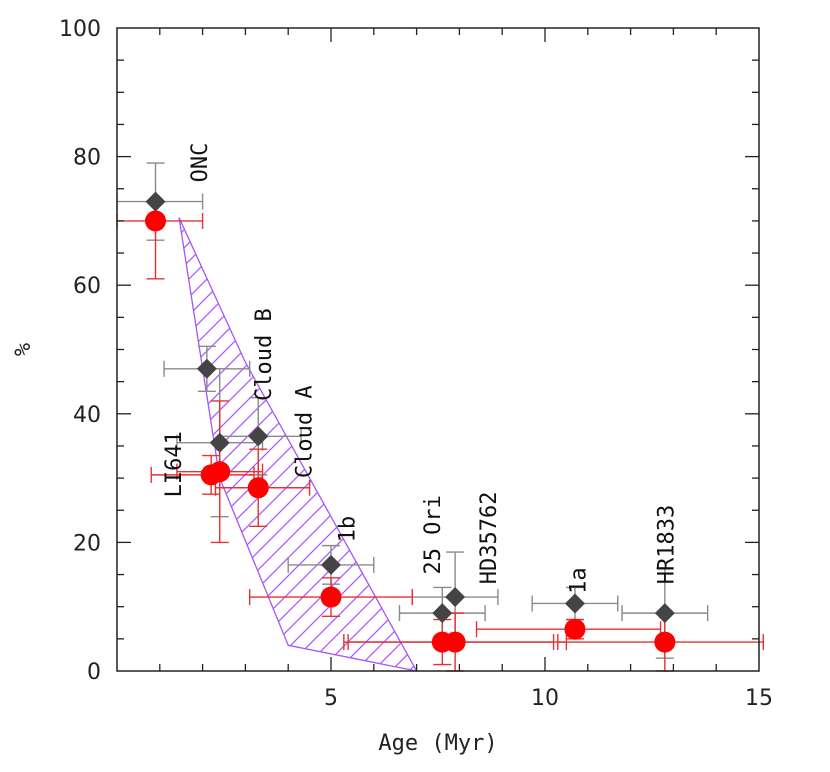  What do you see at coordinates (348, 529) in the screenshot?
I see `annotation-label: 1b` at bounding box center [348, 529].